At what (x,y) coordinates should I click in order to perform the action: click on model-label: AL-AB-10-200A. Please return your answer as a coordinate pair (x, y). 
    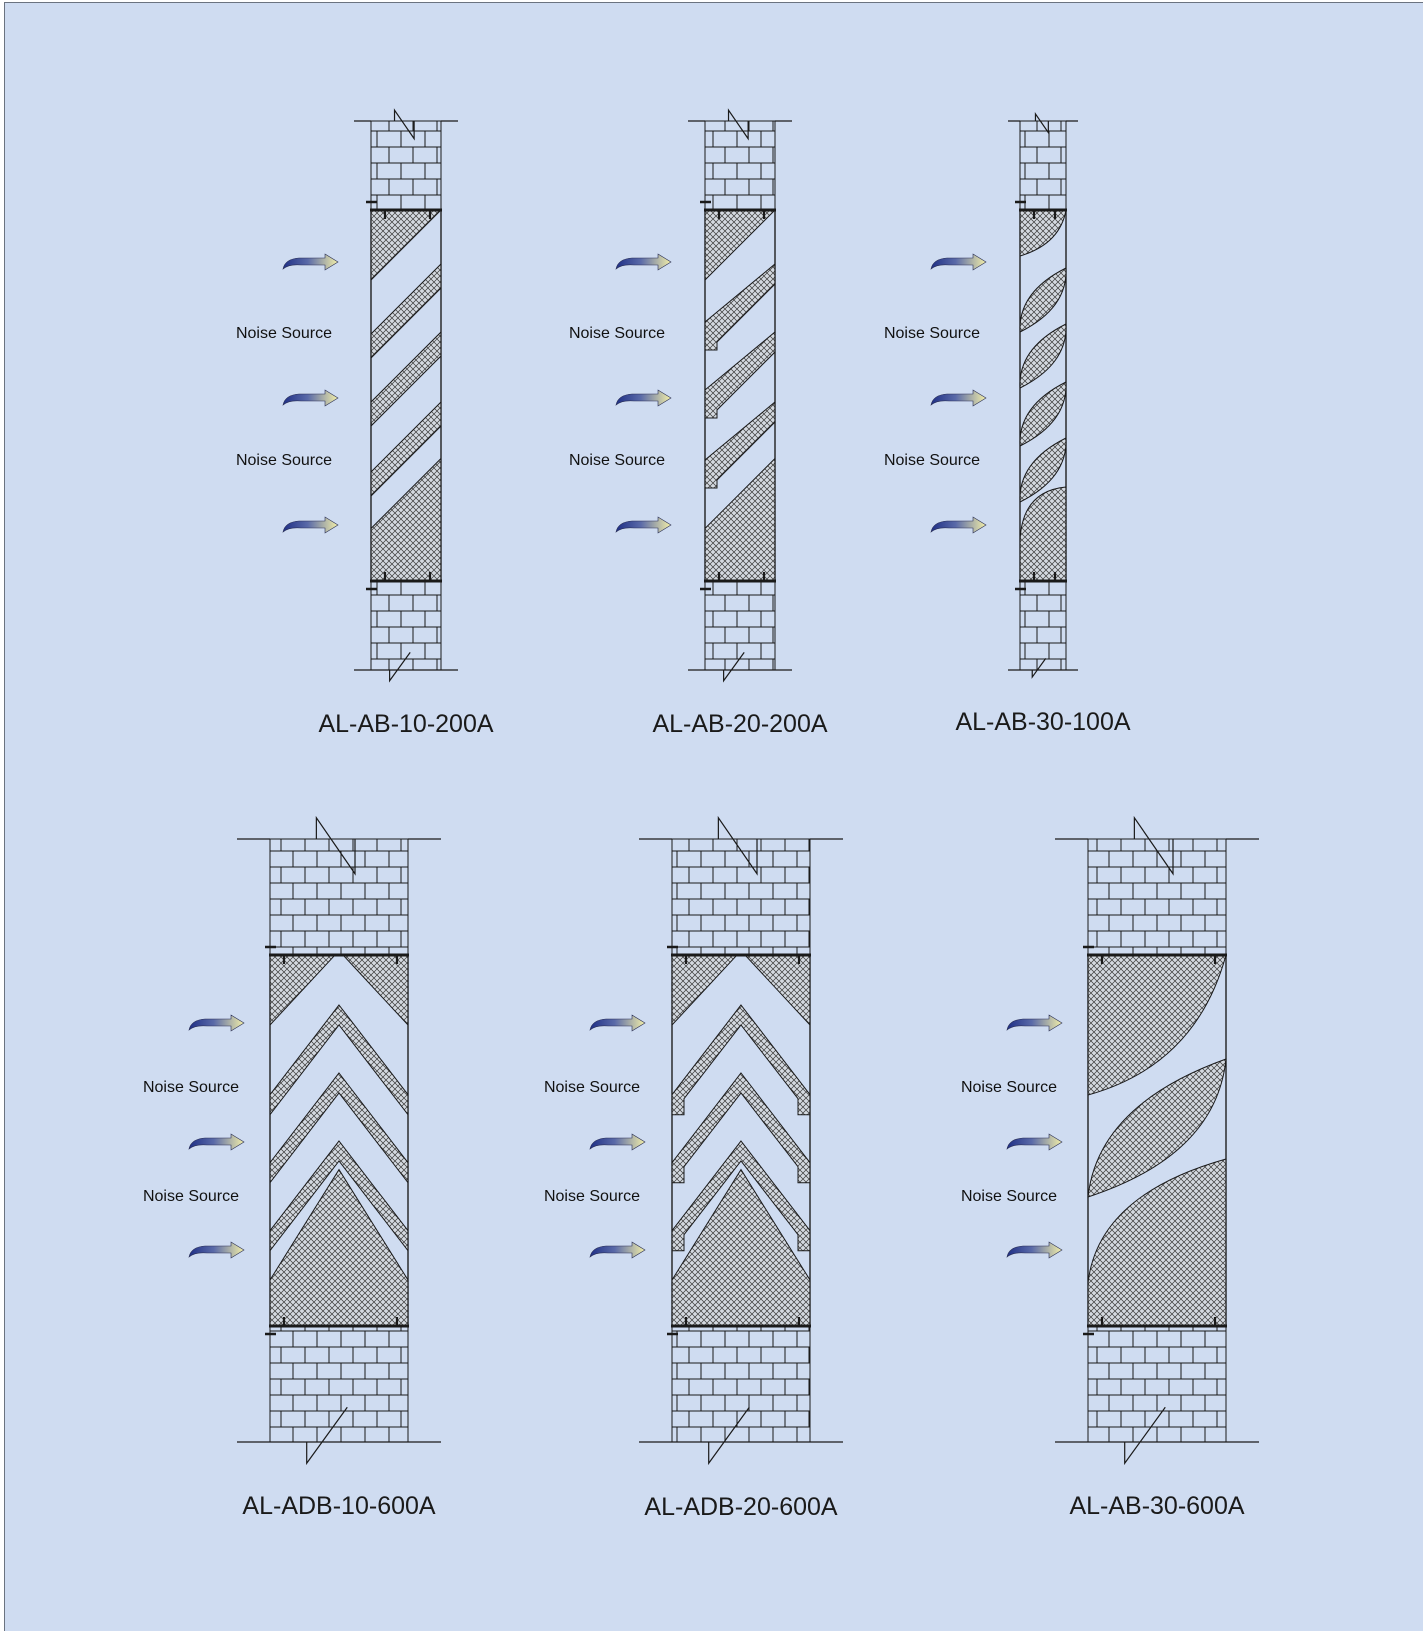
    Looking at the image, I should click on (405, 724).